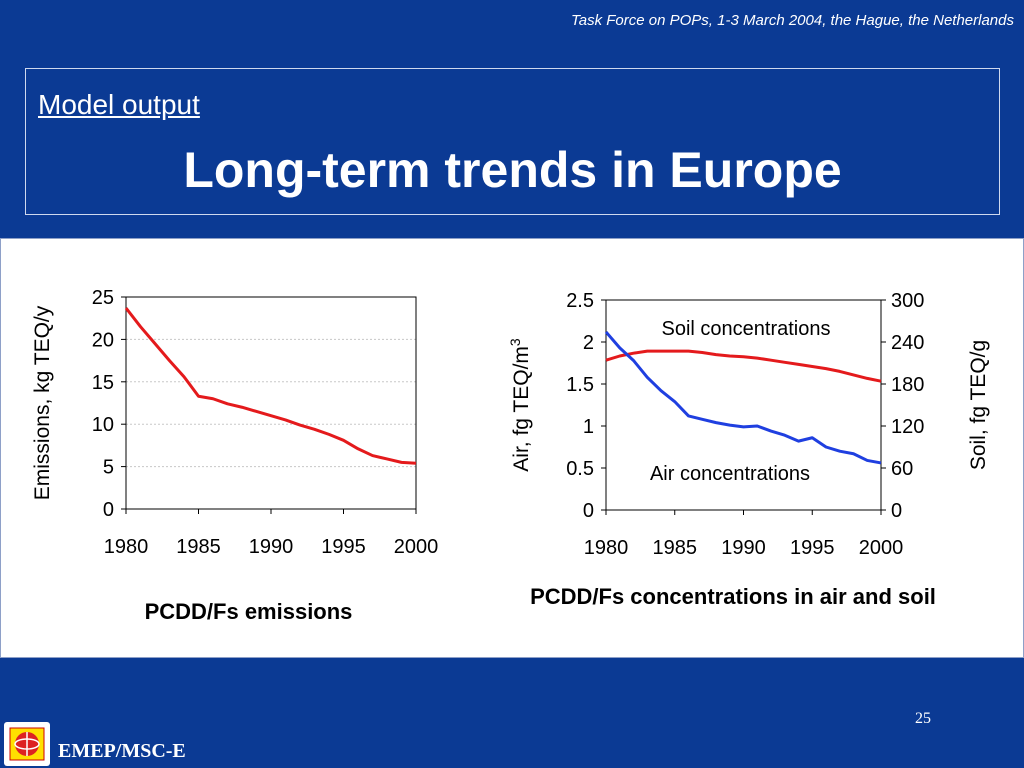  Describe the element at coordinates (42, 402) in the screenshot. I see `chart-1-y-axis-title: Emissions, kg TEQ/y` at that location.